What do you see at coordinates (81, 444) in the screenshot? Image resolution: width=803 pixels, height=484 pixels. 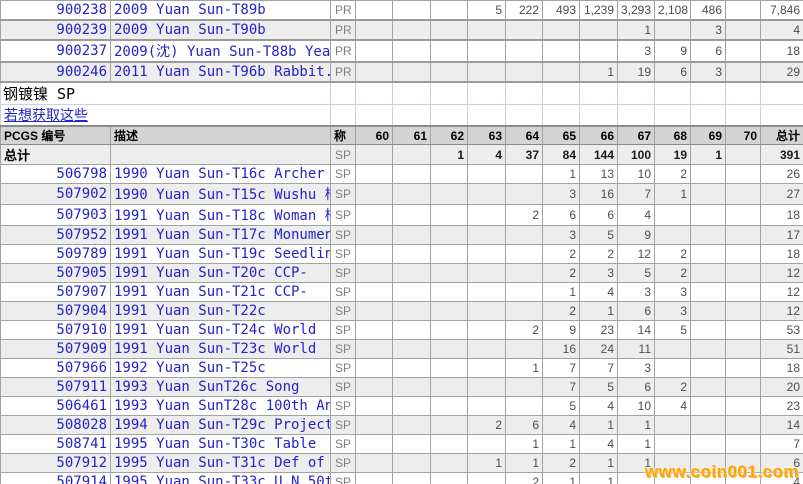 I see `pcgs-number-link: 508741` at bounding box center [81, 444].